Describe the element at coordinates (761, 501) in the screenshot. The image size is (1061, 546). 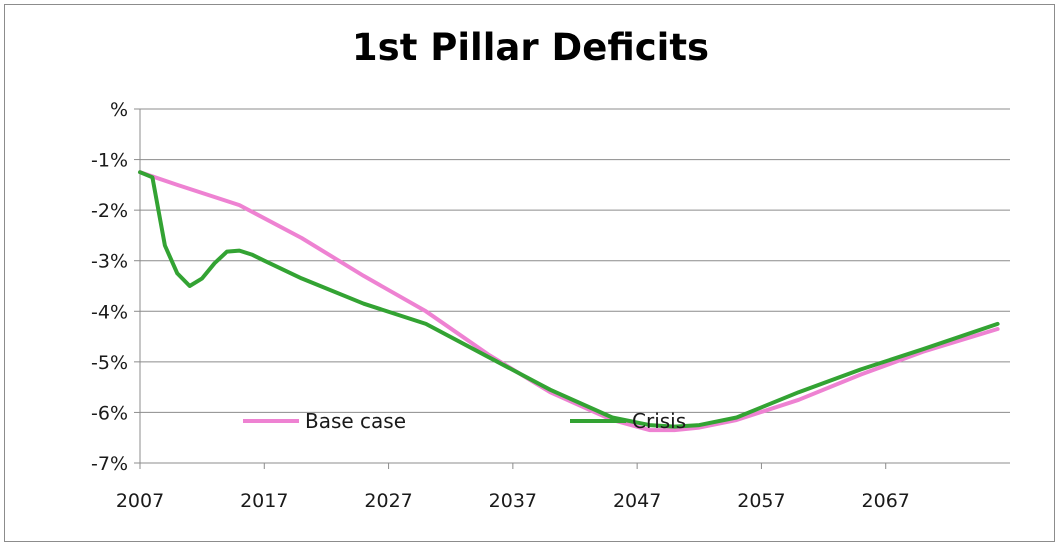
I see `x-tick-label: 2057` at that location.